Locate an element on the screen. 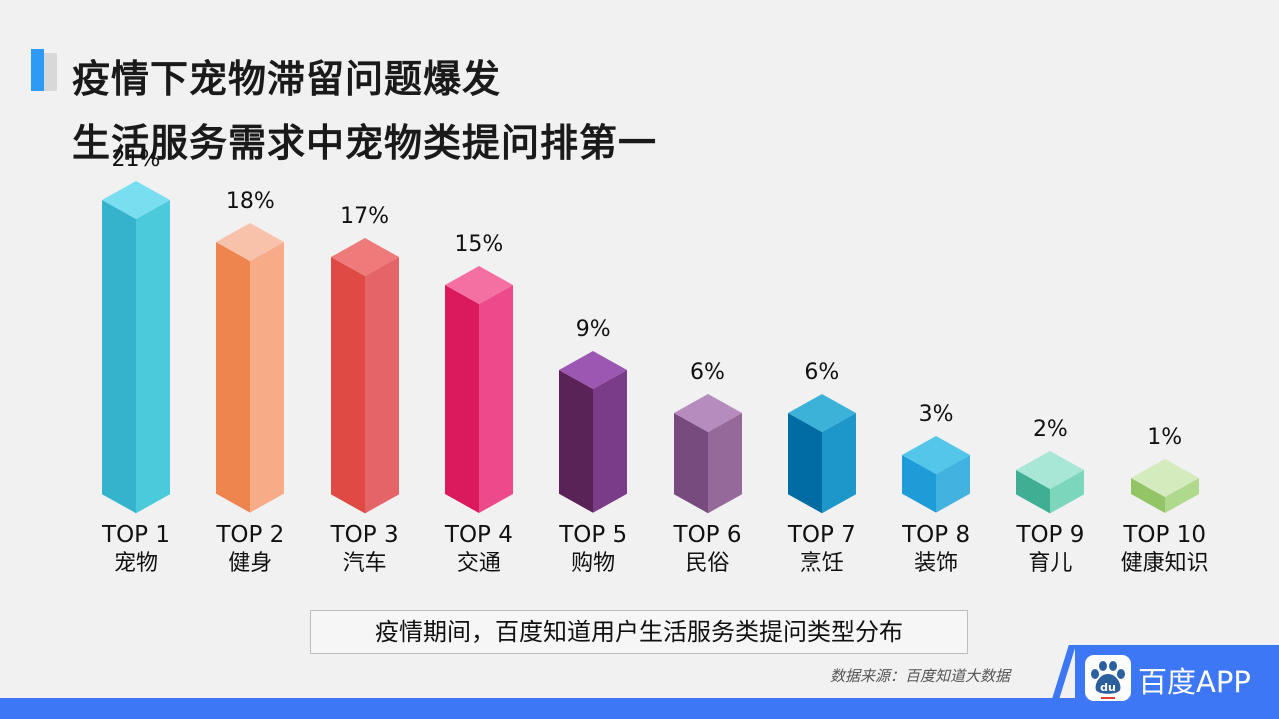 The height and width of the screenshot is (719, 1279). chart-caption: 疫情期间，百度知道用户生活服务类提问类型分布 is located at coordinates (639, 632).